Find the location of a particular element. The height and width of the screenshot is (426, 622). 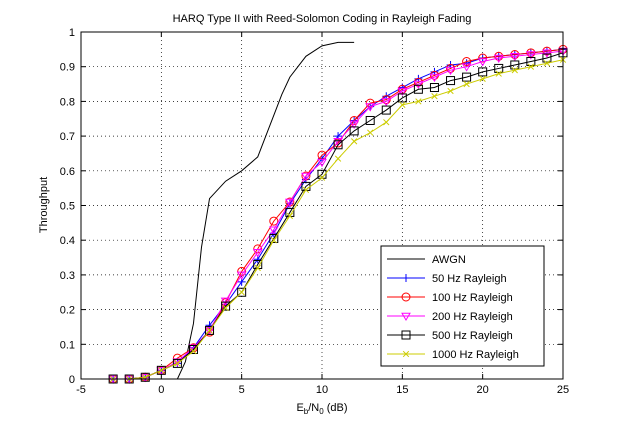

x-tick-label: 20 is located at coordinates (483, 390).